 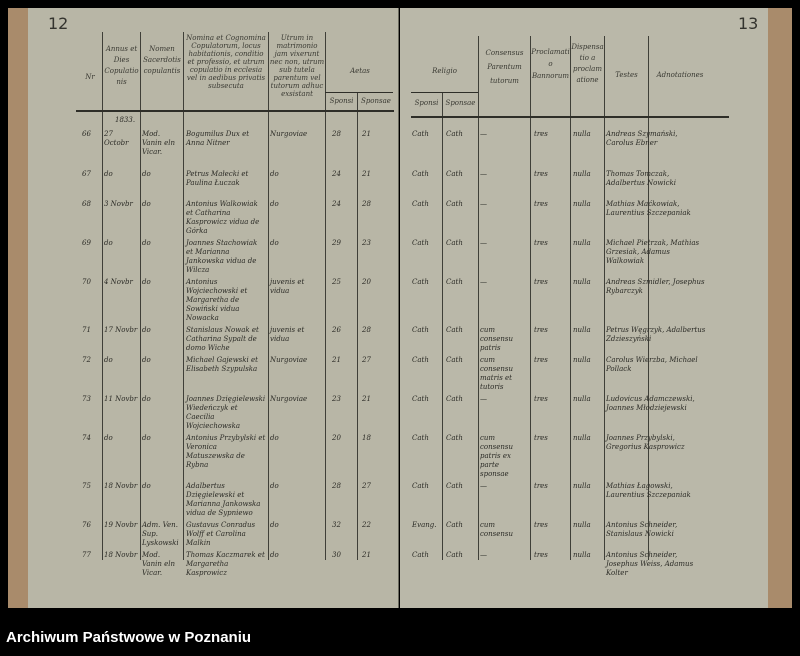 What do you see at coordinates (129, 637) in the screenshot?
I see `archive-caption: Archiwum Państwowe w Poznaniu` at bounding box center [129, 637].